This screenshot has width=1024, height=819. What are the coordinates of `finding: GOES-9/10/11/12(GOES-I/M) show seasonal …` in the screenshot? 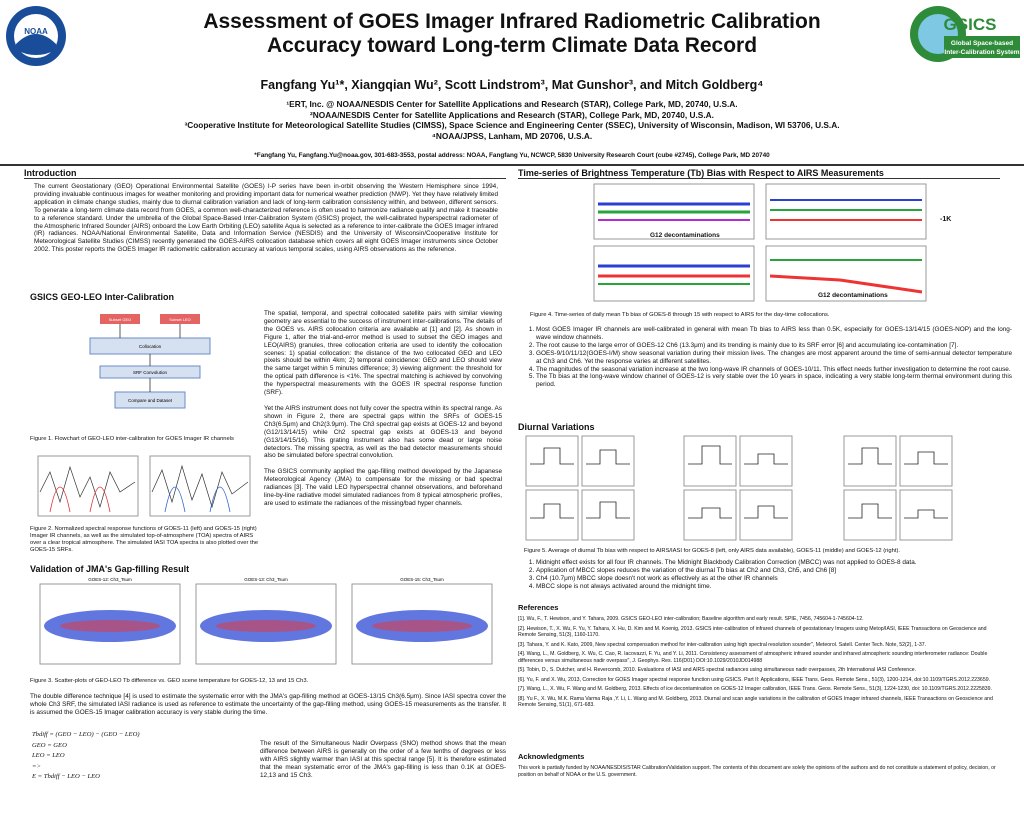 It's located at (774, 358).